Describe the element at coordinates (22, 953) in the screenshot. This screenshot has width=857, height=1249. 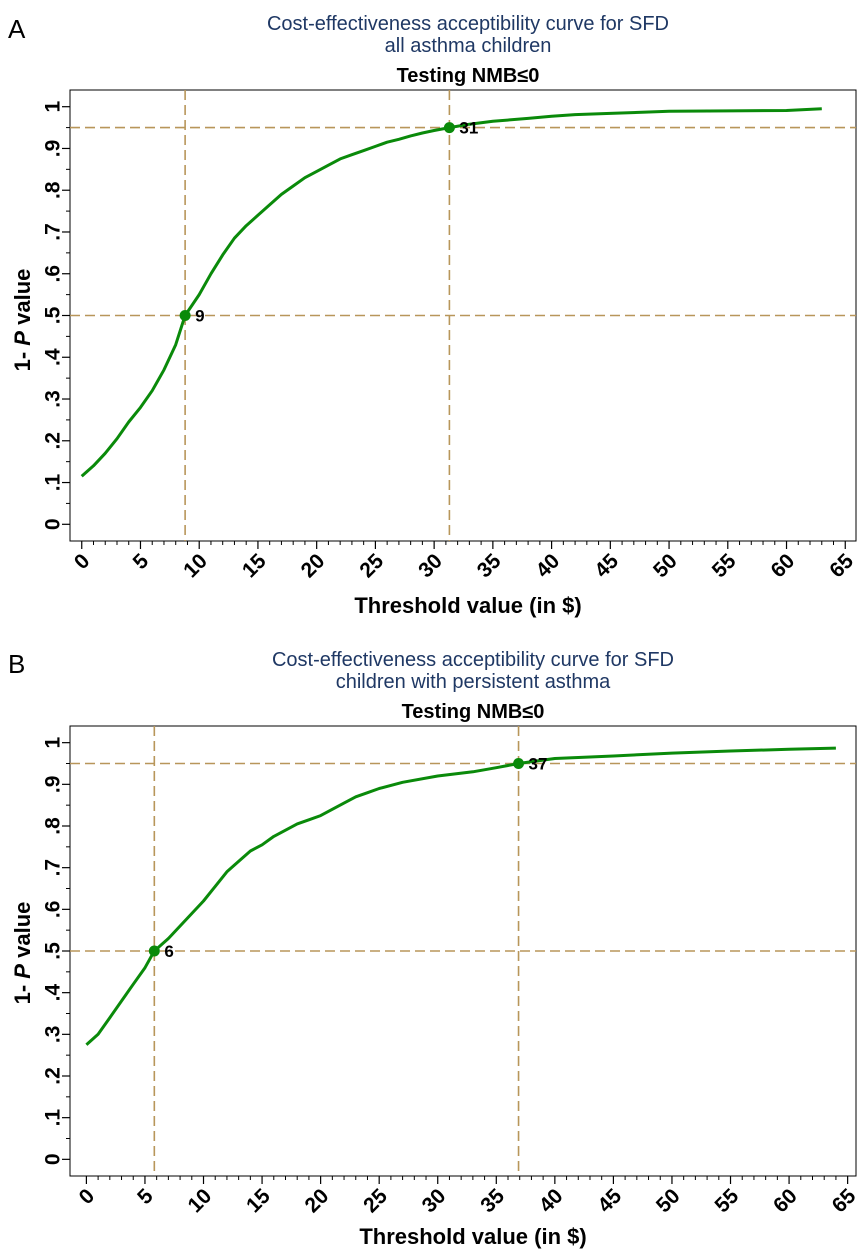
I see `panel-b-y-axis-label: 1- P value` at that location.